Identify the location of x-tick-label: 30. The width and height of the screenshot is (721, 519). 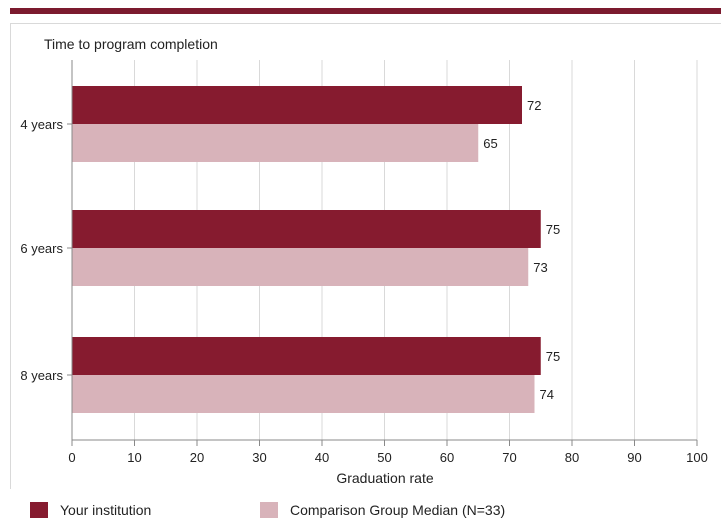
(259, 457).